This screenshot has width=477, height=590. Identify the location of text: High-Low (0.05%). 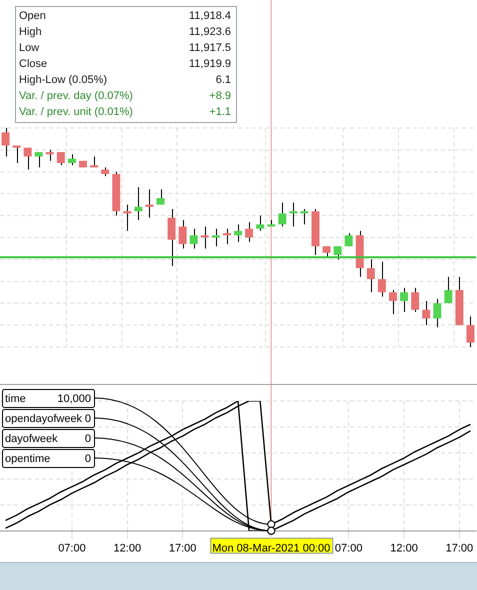
(63, 80).